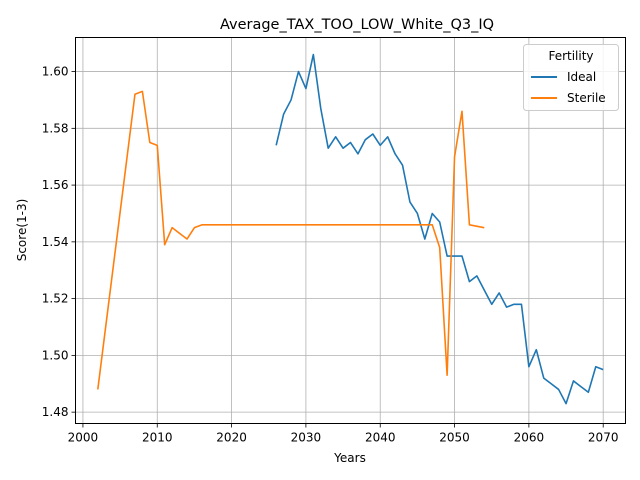 This screenshot has height=480, width=640. I want to click on legend: Fertility Ideal Sterile, so click(571, 77).